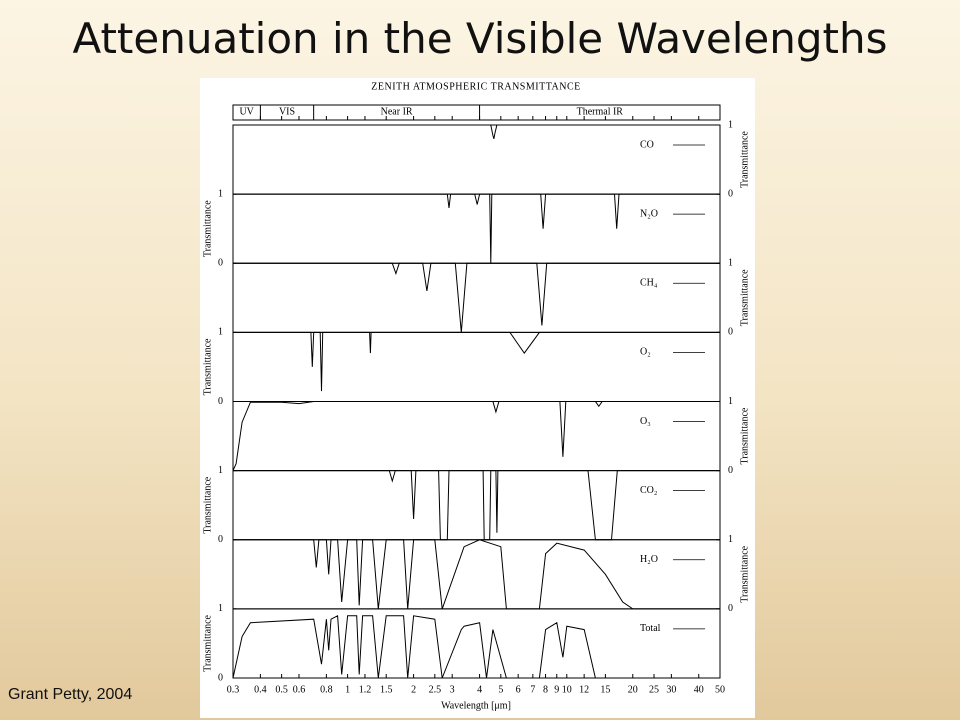  Describe the element at coordinates (645, 421) in the screenshot. I see `legend-label: O₃` at that location.